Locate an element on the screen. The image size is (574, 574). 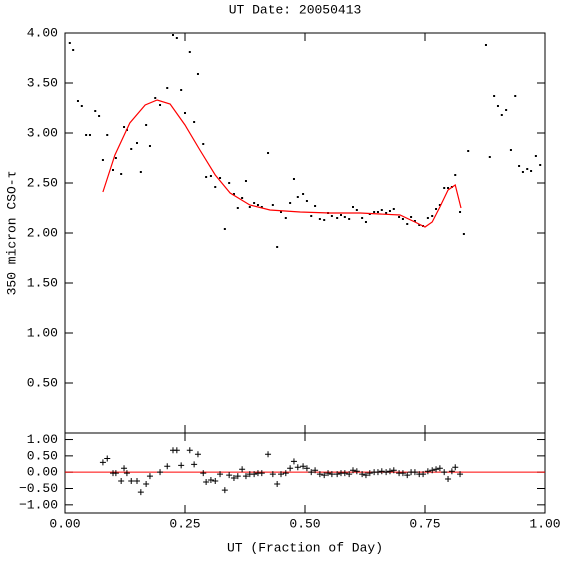
x-tick-label: 1.00 is located at coordinates (544, 523).